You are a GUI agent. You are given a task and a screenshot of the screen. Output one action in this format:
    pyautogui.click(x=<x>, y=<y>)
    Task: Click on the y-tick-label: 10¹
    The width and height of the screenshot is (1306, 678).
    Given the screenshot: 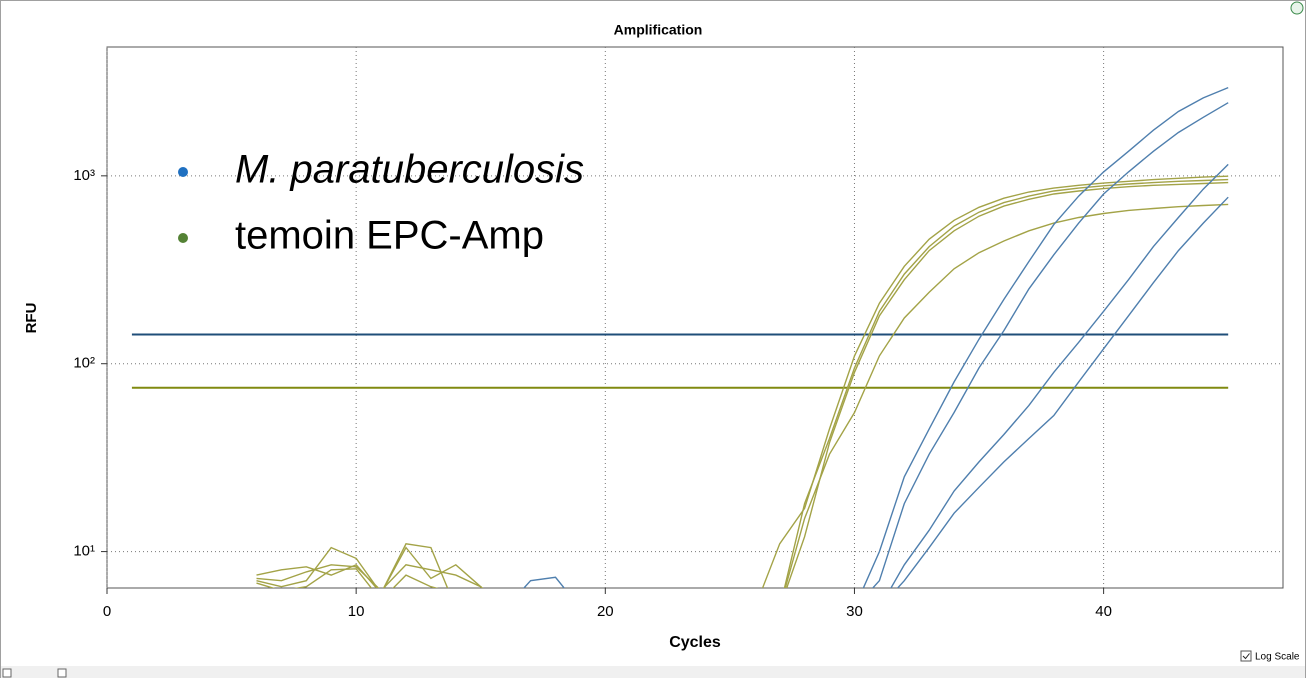 What is the action you would take?
    pyautogui.click(x=84, y=551)
    